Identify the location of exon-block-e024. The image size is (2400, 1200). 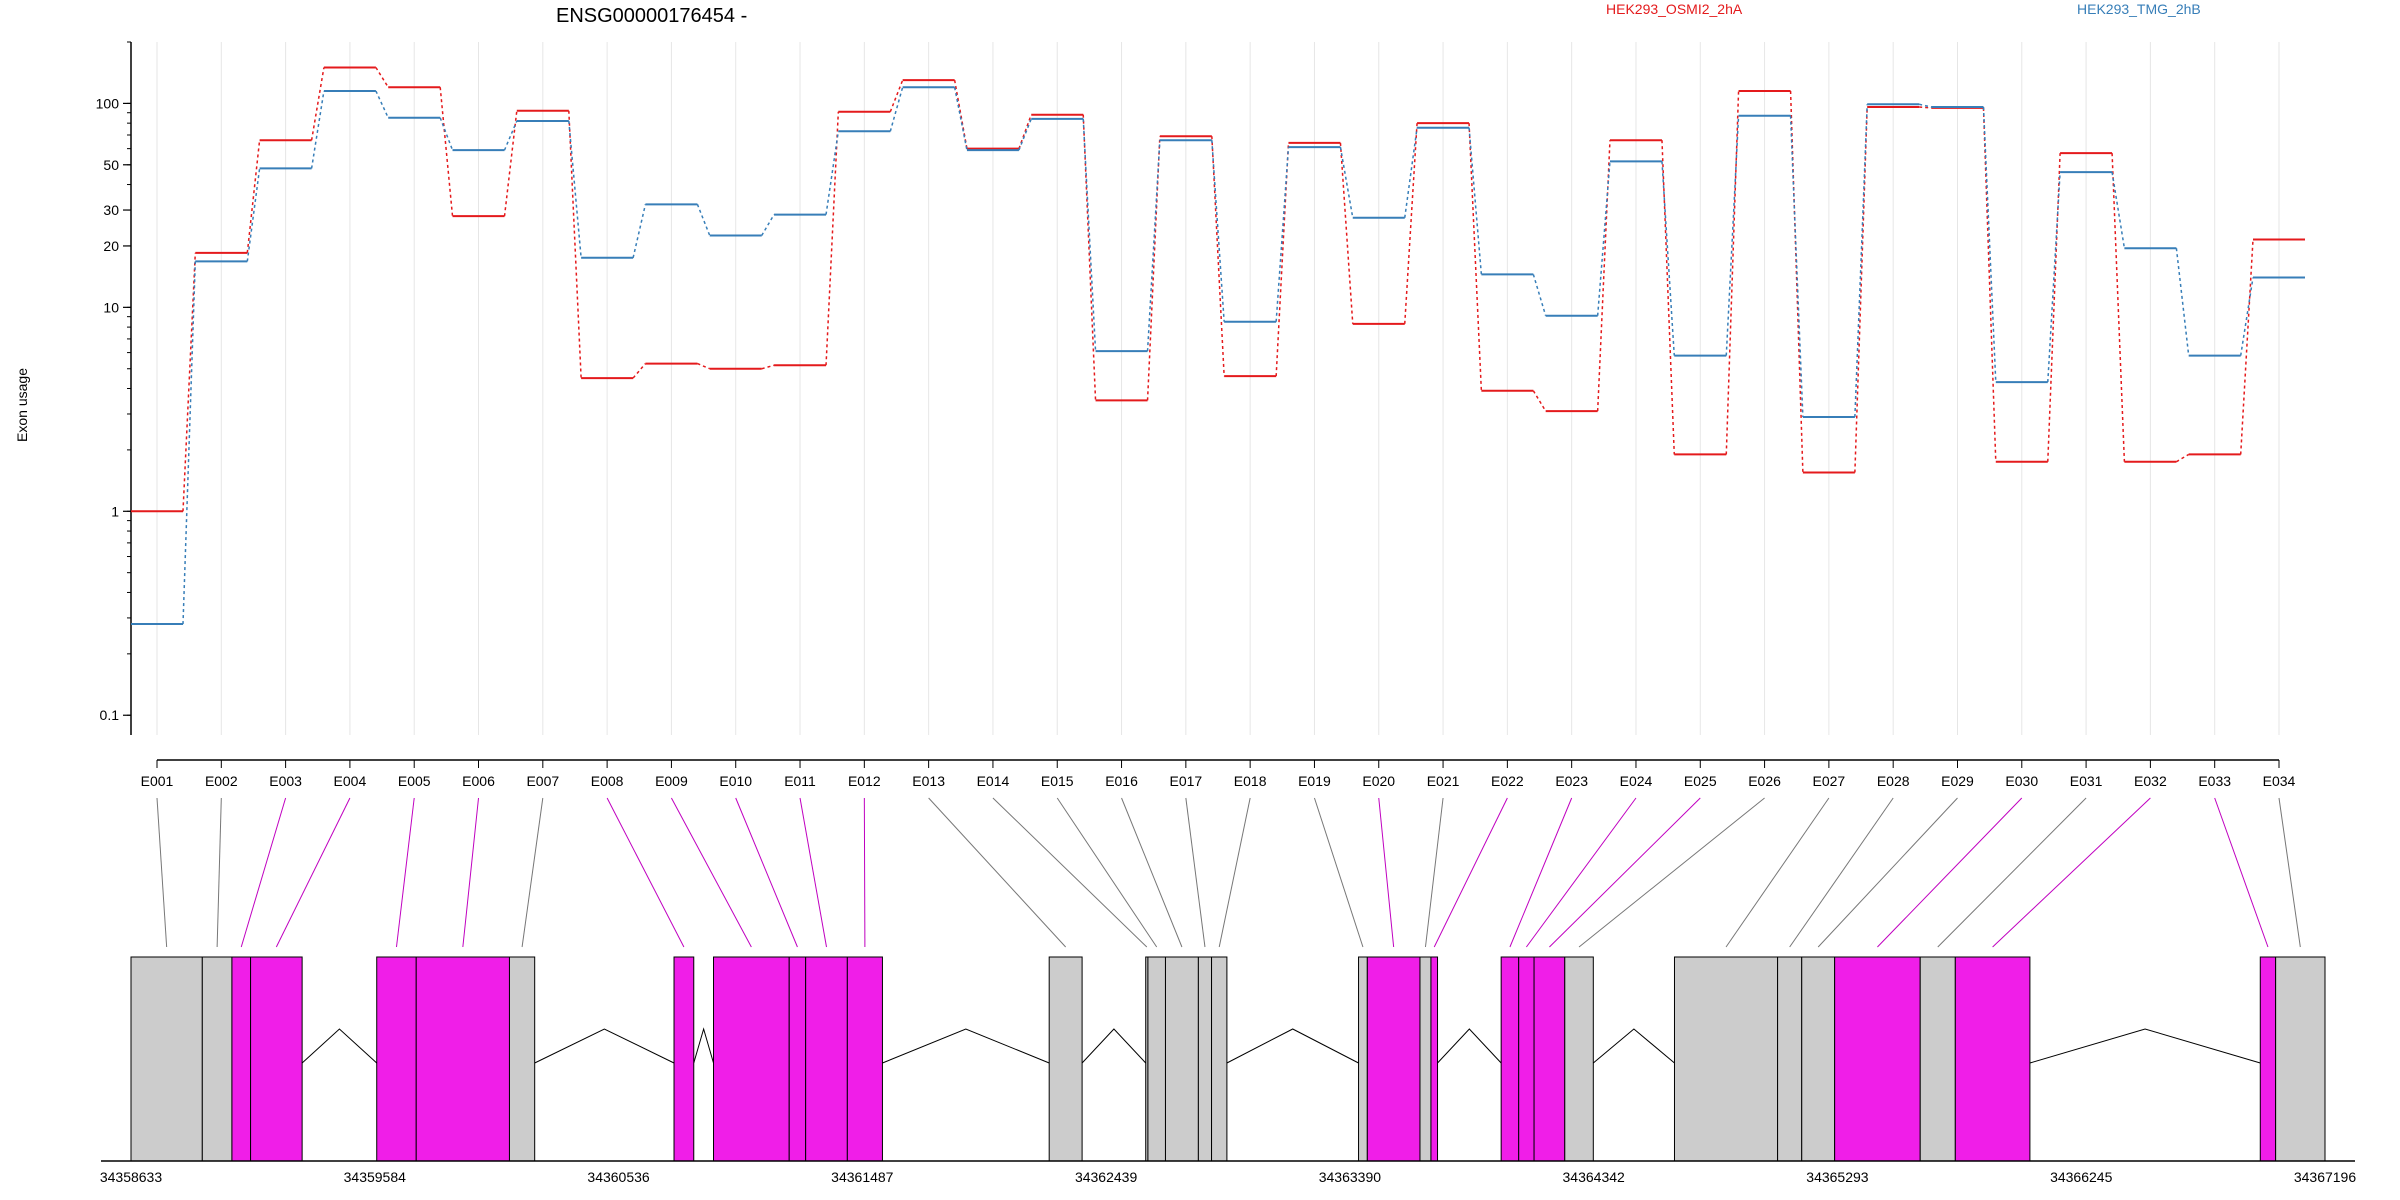
(1526, 1059).